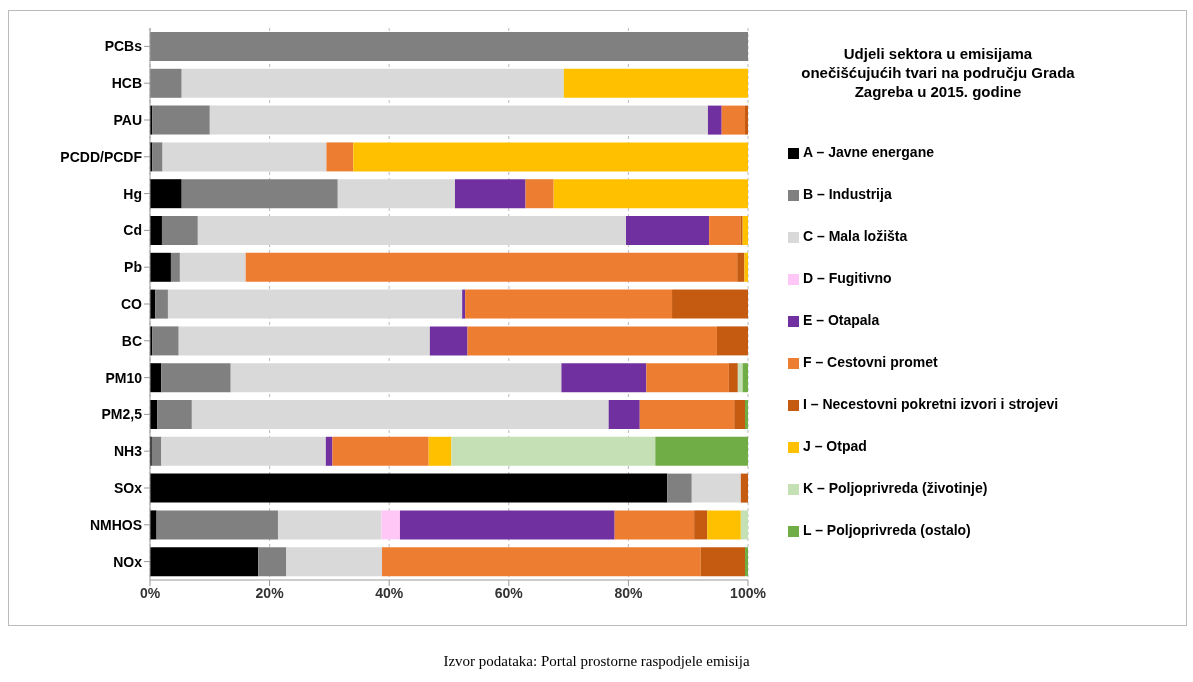  What do you see at coordinates (132, 230) in the screenshot?
I see `y-tick-label: Cd` at bounding box center [132, 230].